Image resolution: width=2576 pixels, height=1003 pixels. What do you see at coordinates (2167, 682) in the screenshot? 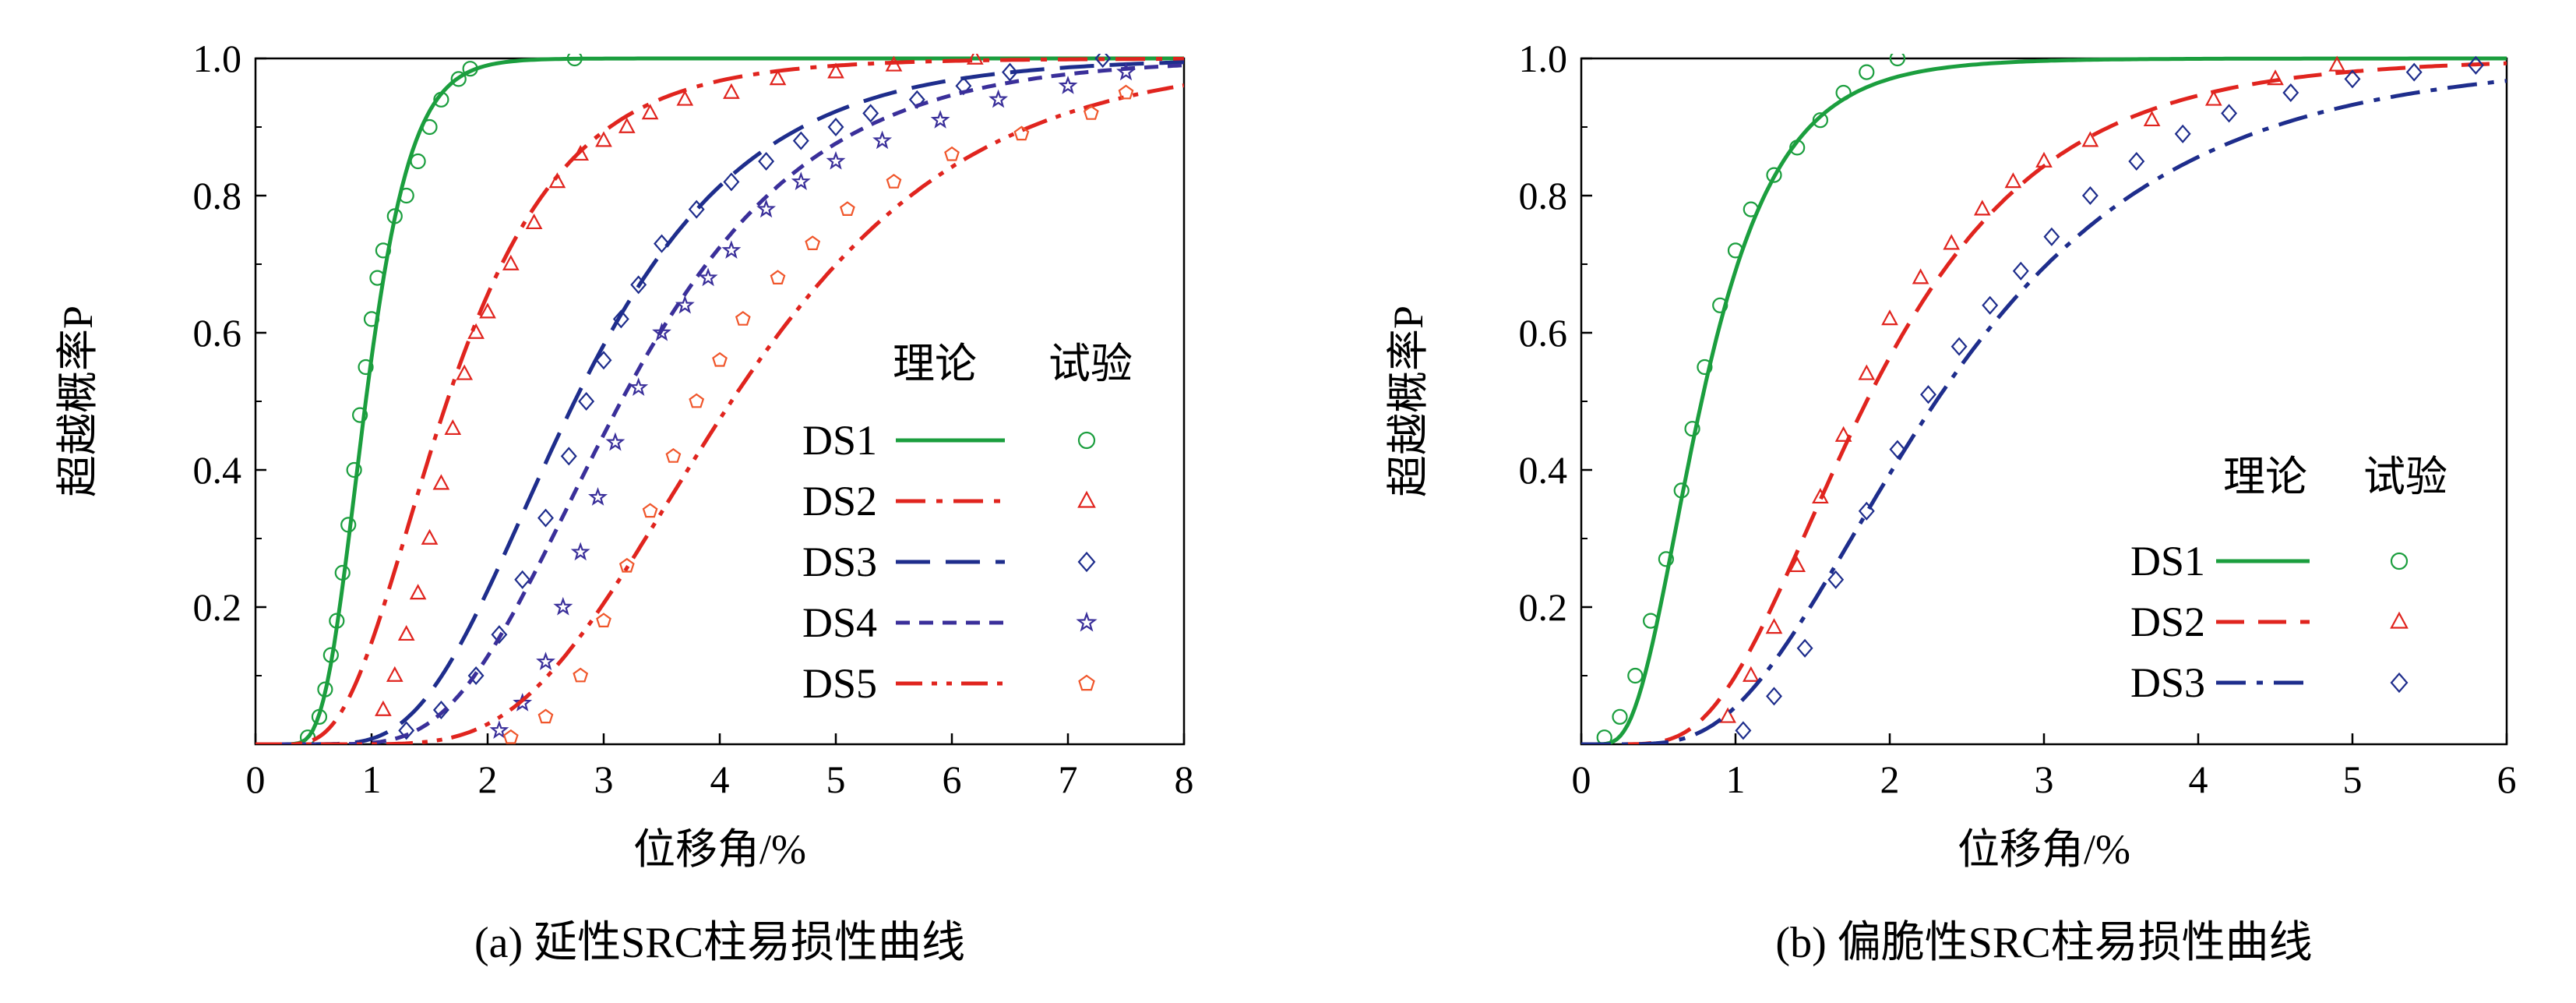
I see `legend-label-ds3: DS3` at bounding box center [2167, 682].